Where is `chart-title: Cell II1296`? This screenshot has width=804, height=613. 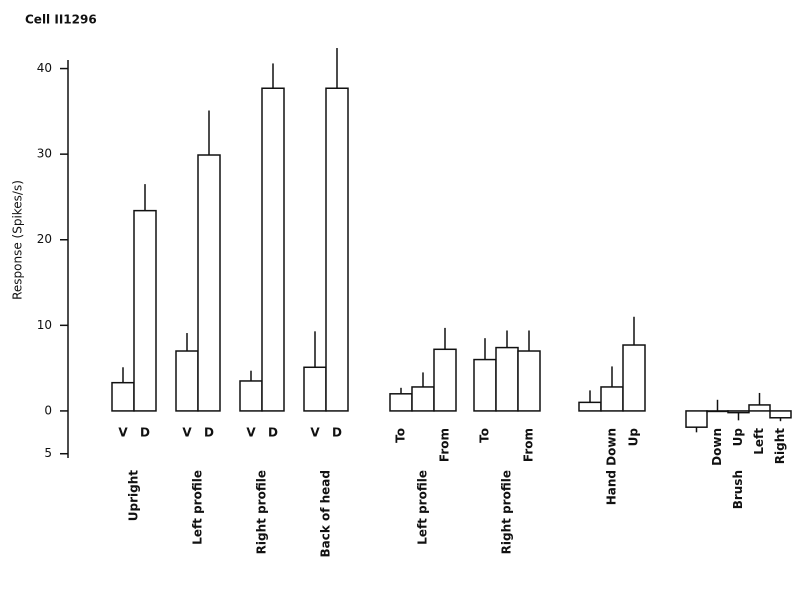
chart-title: Cell II1296 is located at coordinates (61, 20).